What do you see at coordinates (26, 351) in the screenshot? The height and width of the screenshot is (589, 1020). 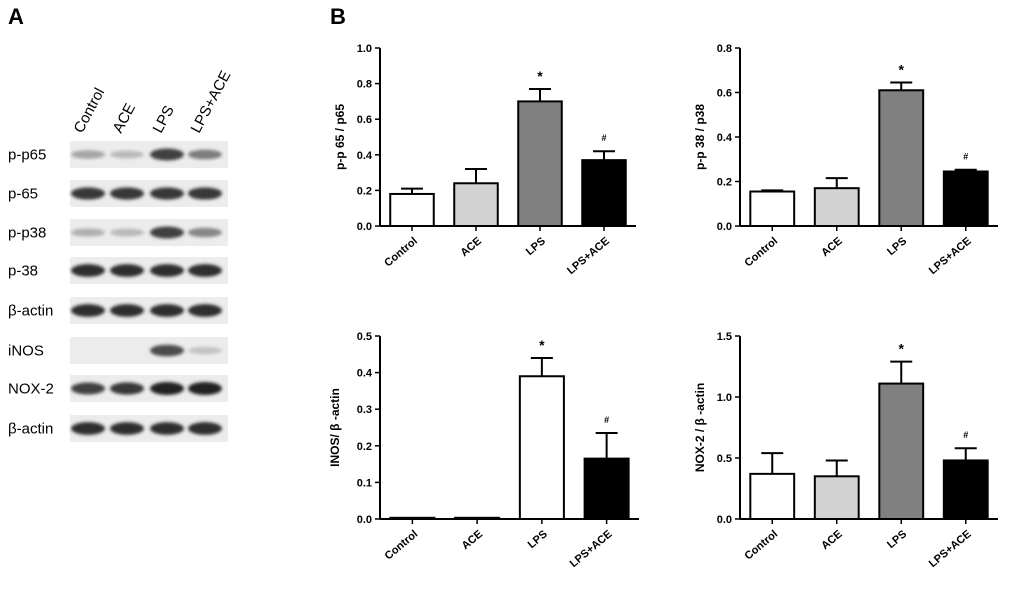 I see `blot-row-label: iNOS` at bounding box center [26, 351].